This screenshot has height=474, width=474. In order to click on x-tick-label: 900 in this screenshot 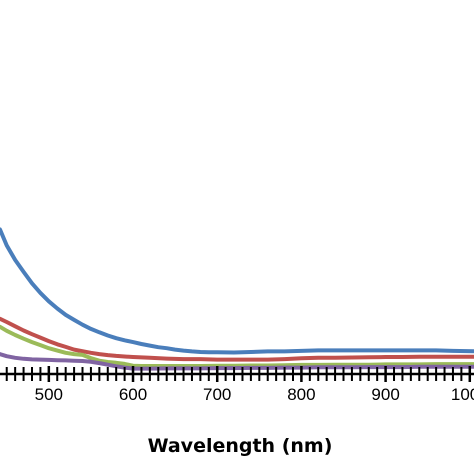, I will do `click(385, 394)`.